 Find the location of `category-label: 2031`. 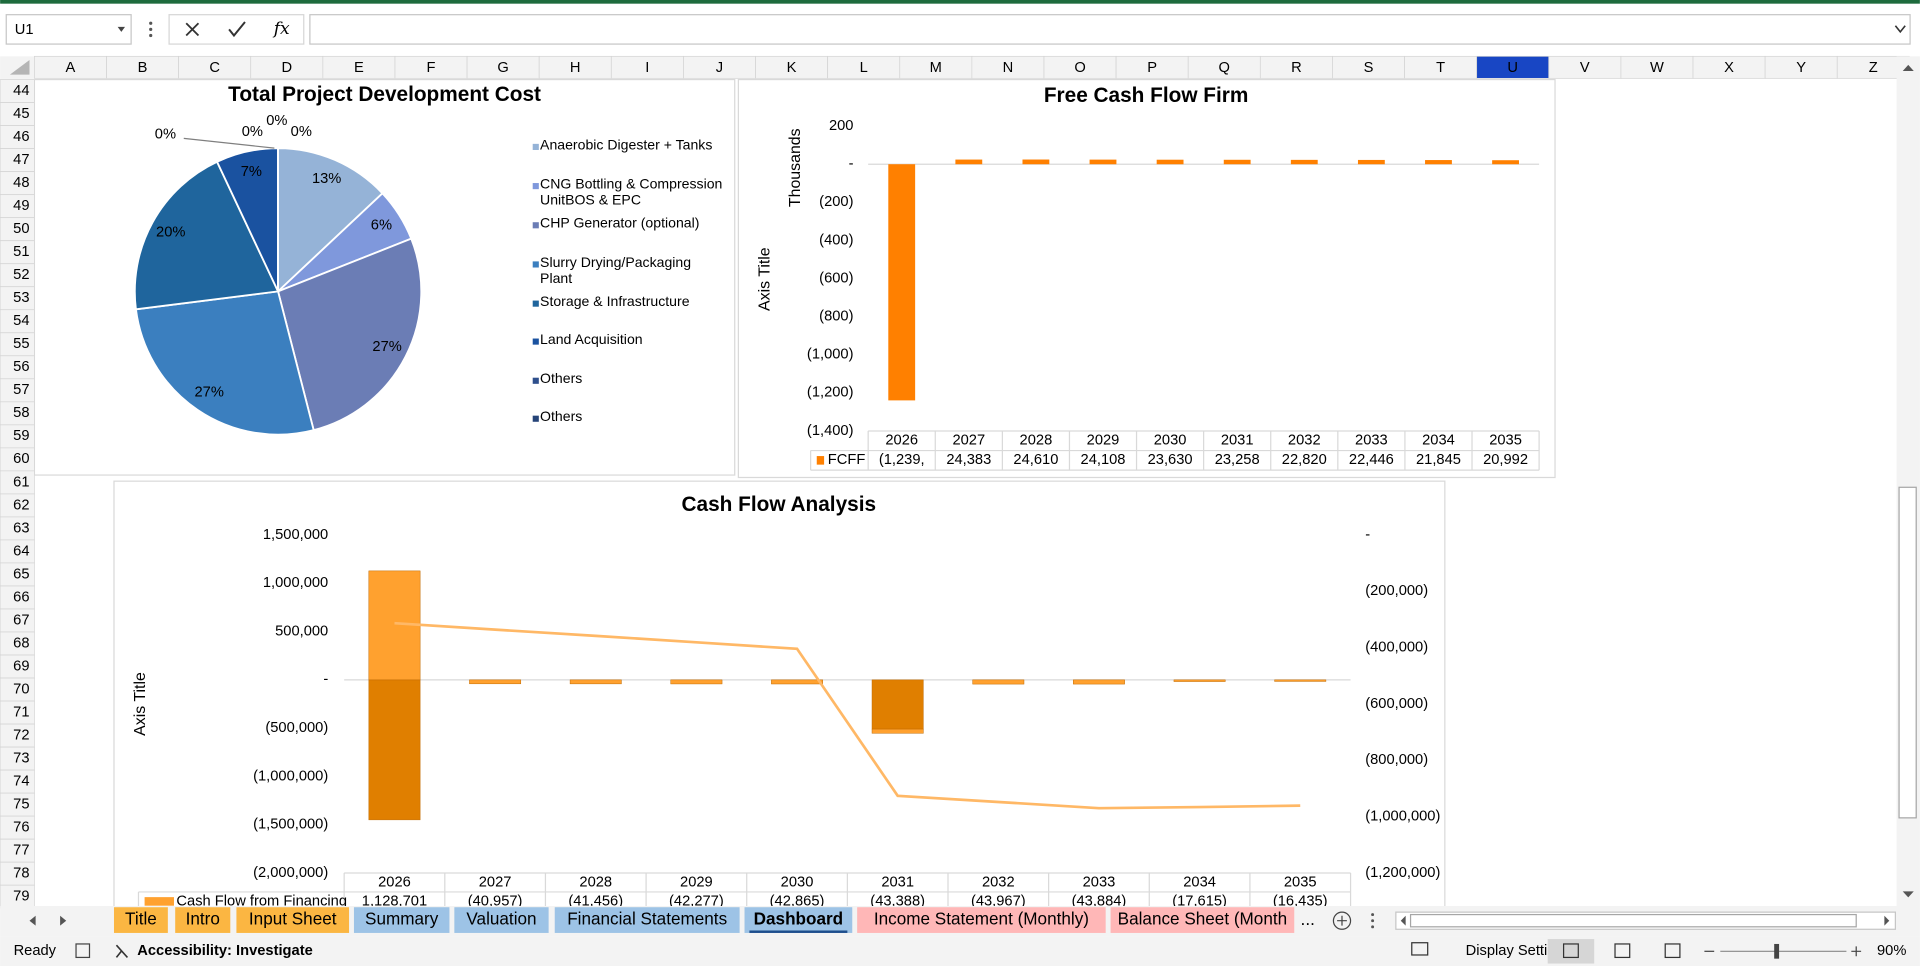

category-label: 2031 is located at coordinates (1237, 441).